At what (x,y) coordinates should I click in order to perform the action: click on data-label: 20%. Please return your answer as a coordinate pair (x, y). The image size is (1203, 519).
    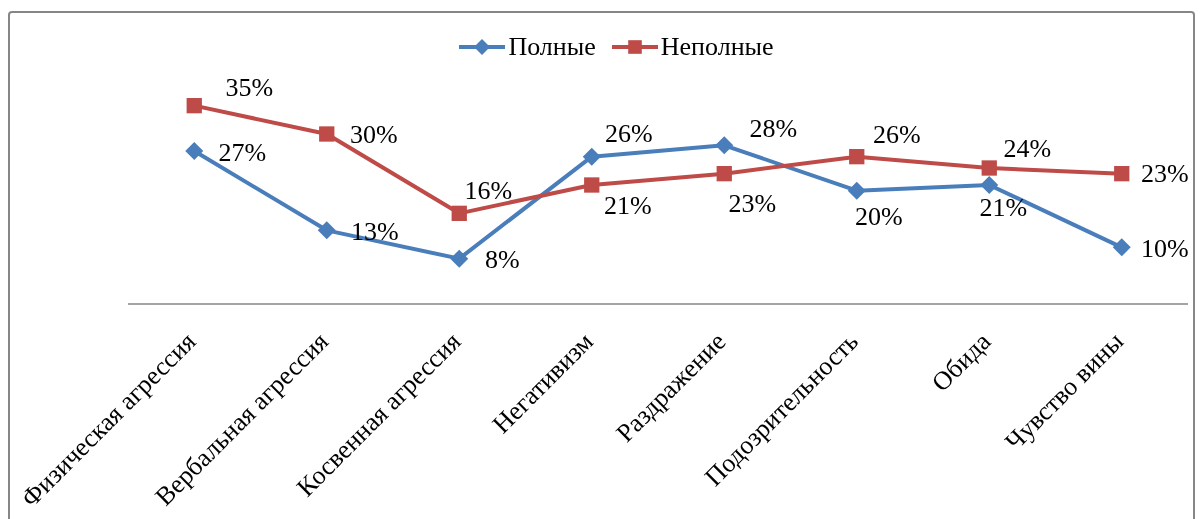
    Looking at the image, I should click on (878, 217).